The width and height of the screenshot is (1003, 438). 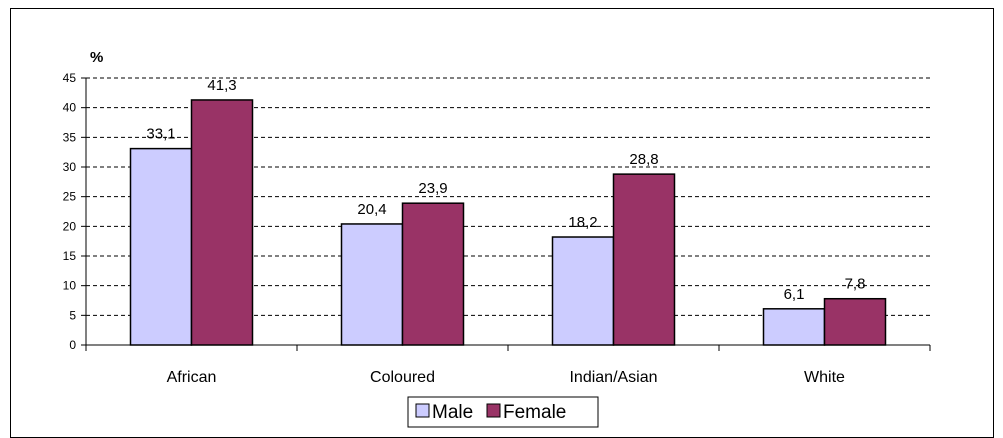 I want to click on legend-label-male: Male, so click(x=452, y=412).